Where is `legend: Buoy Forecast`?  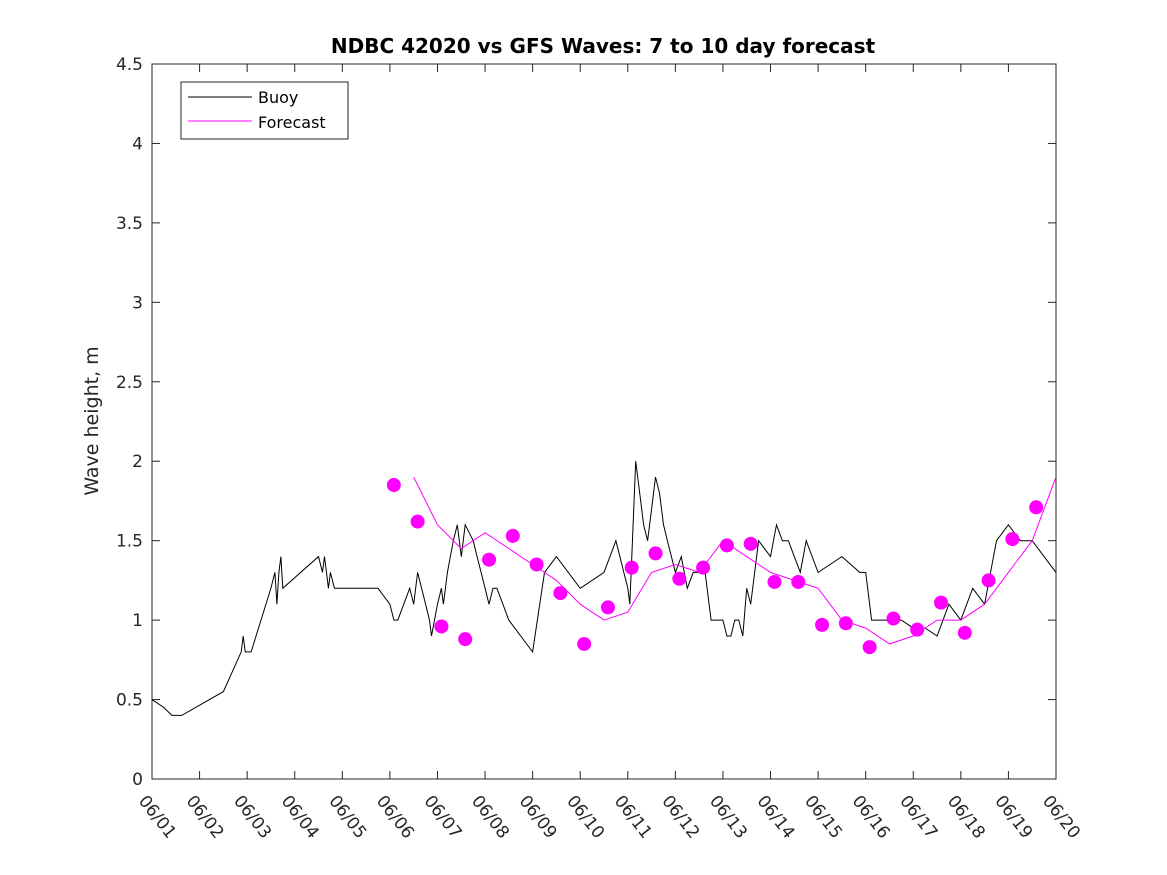
legend: Buoy Forecast is located at coordinates (264, 110).